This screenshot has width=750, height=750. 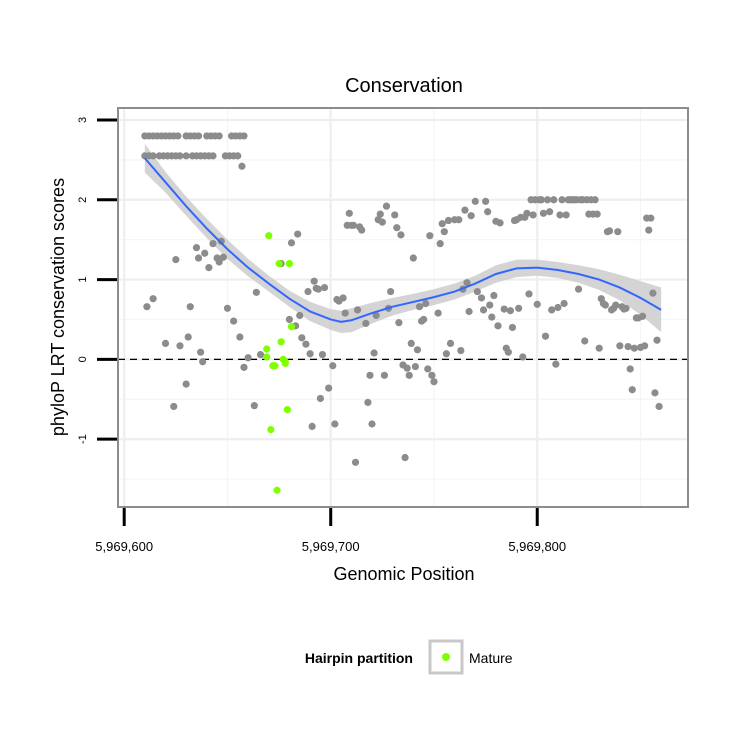 I want to click on x-axis: 5,969,600 5,969,700 5,969,800, so click(x=330, y=531).